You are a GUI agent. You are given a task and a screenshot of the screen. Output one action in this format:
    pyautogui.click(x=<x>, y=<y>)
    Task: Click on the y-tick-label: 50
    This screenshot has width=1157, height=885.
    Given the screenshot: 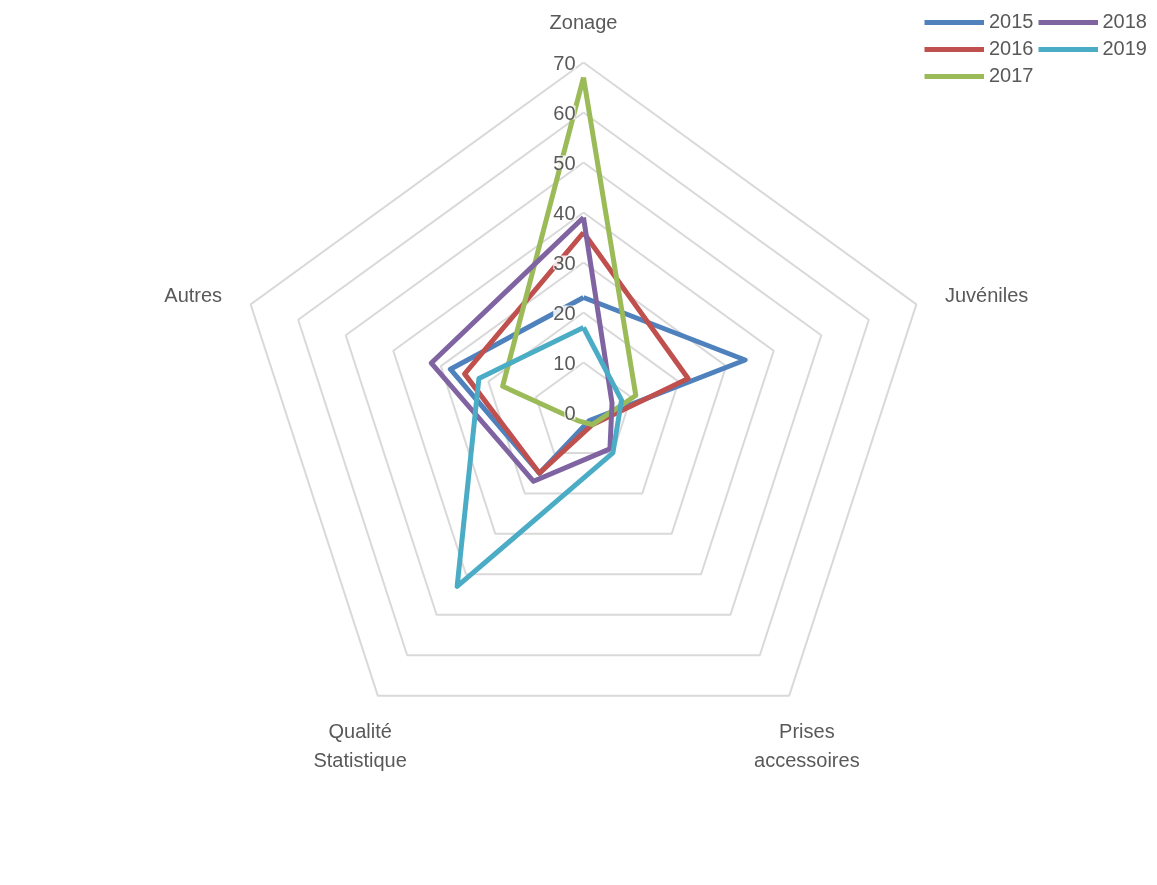 What is the action you would take?
    pyautogui.click(x=564, y=162)
    